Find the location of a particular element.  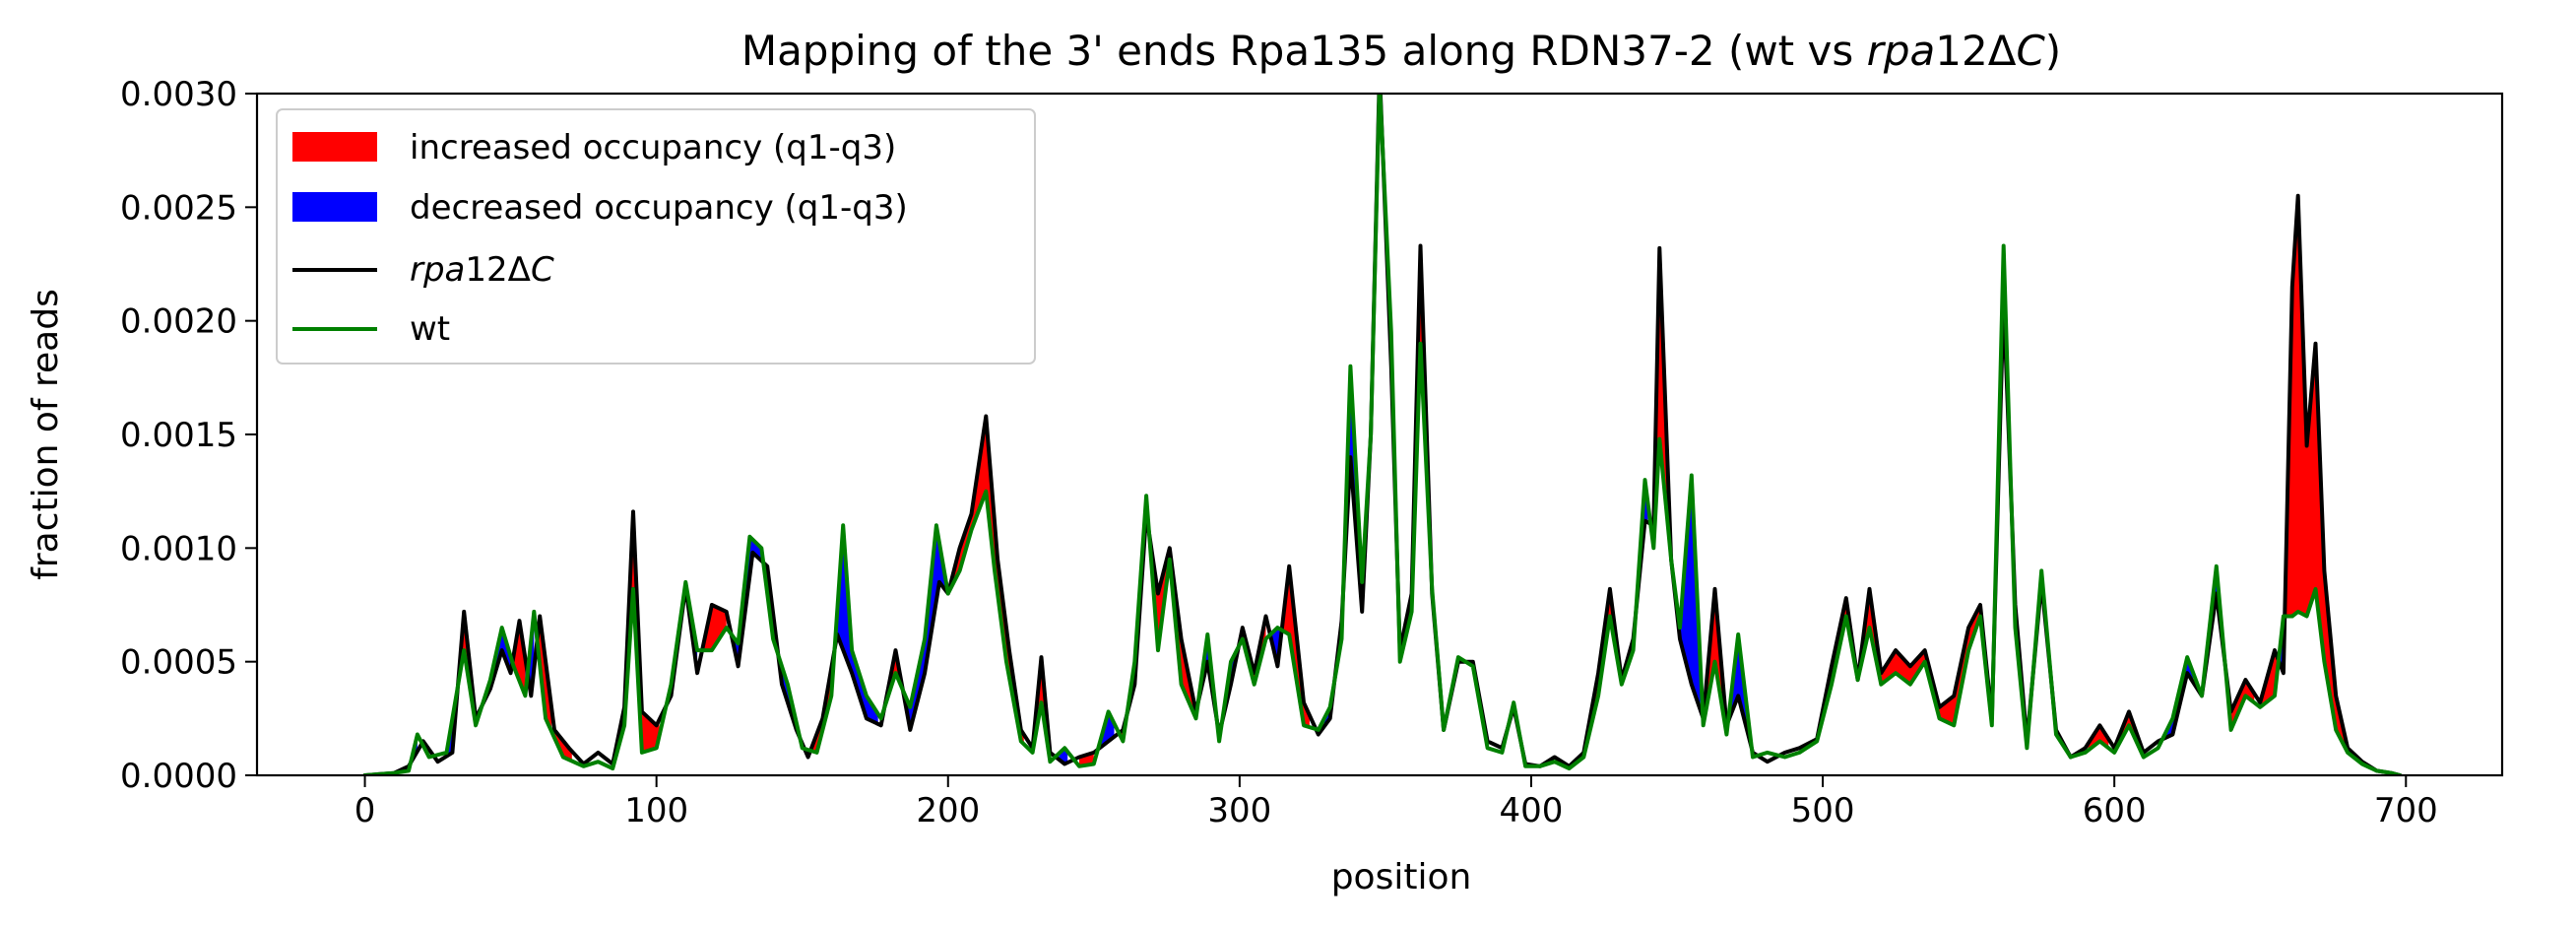

y-tick-label: 0.0025 is located at coordinates (178, 208).